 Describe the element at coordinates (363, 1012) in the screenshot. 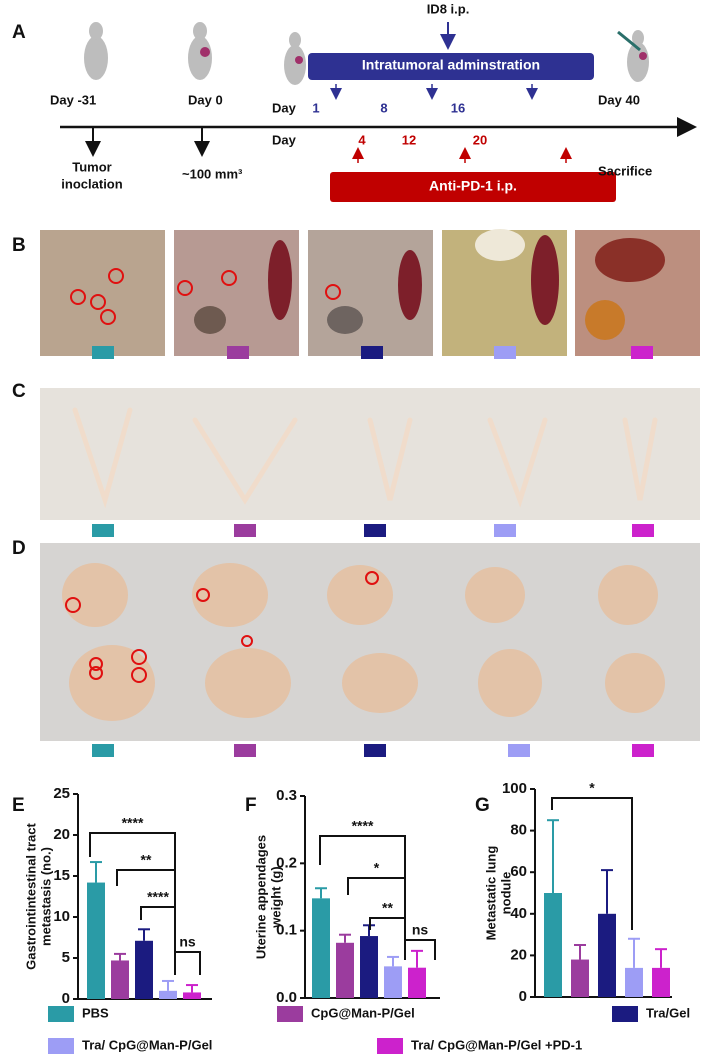

I see `legend-label: CpG@Man-P/Gel` at that location.